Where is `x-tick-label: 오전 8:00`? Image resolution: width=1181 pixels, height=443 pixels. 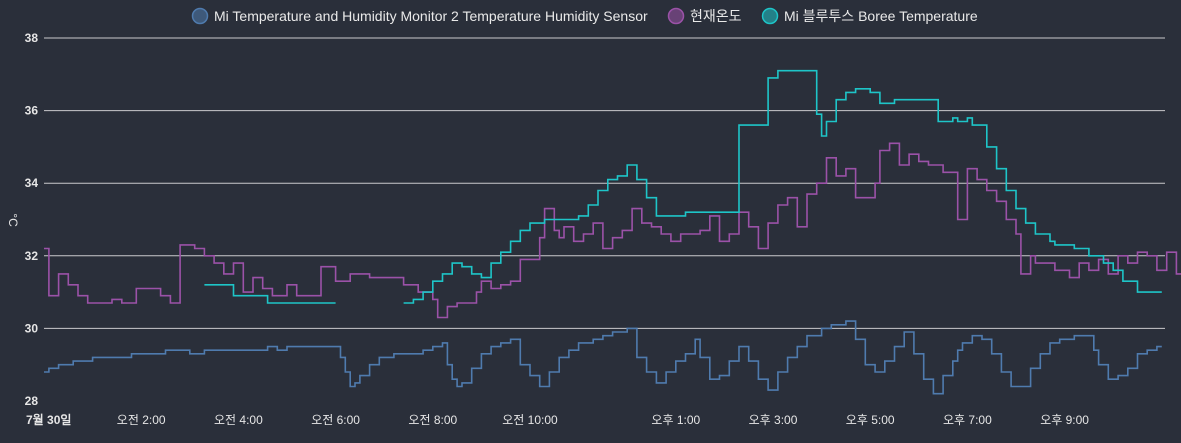
x-tick-label: 오전 8:00 is located at coordinates (432, 420).